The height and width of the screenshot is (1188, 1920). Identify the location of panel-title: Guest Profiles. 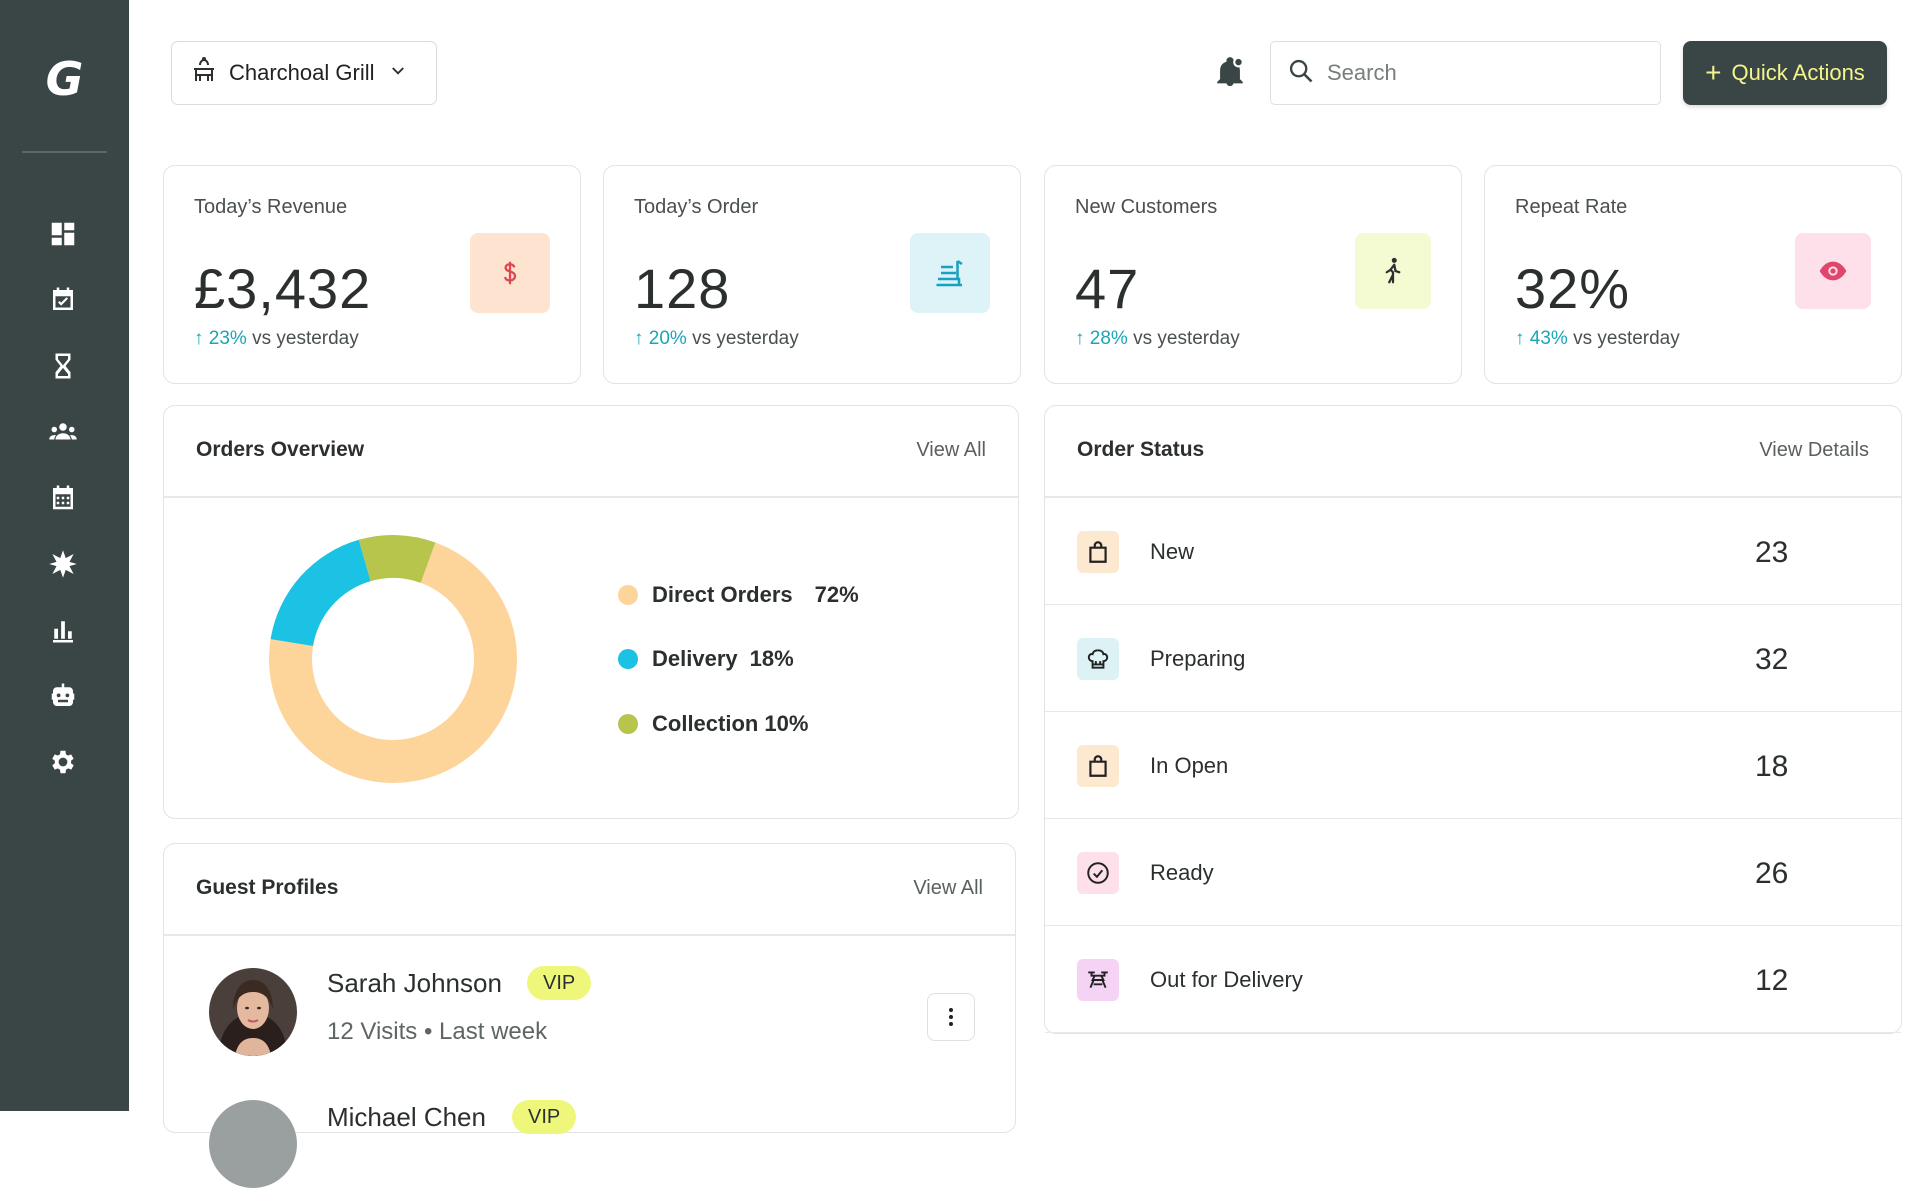
(267, 887).